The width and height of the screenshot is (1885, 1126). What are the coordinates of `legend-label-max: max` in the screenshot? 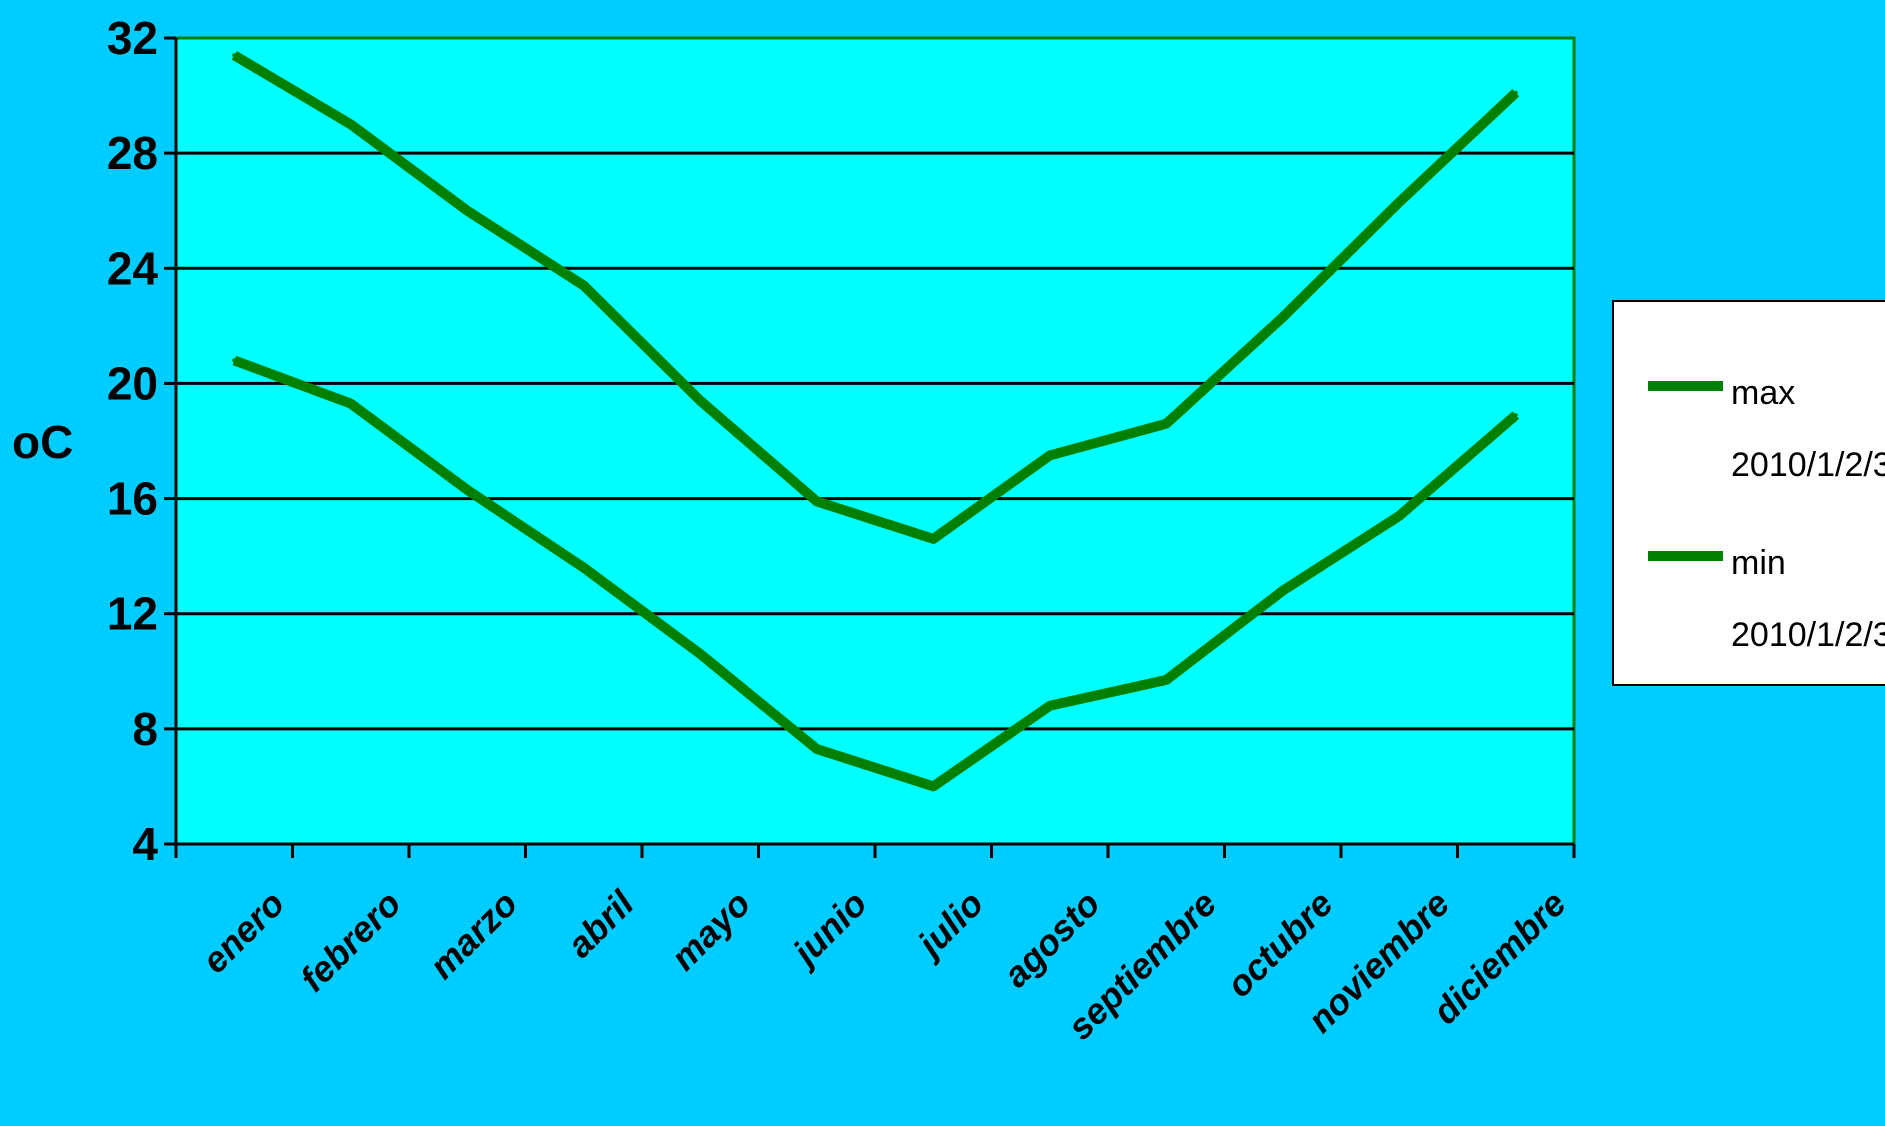 It's located at (1763, 393).